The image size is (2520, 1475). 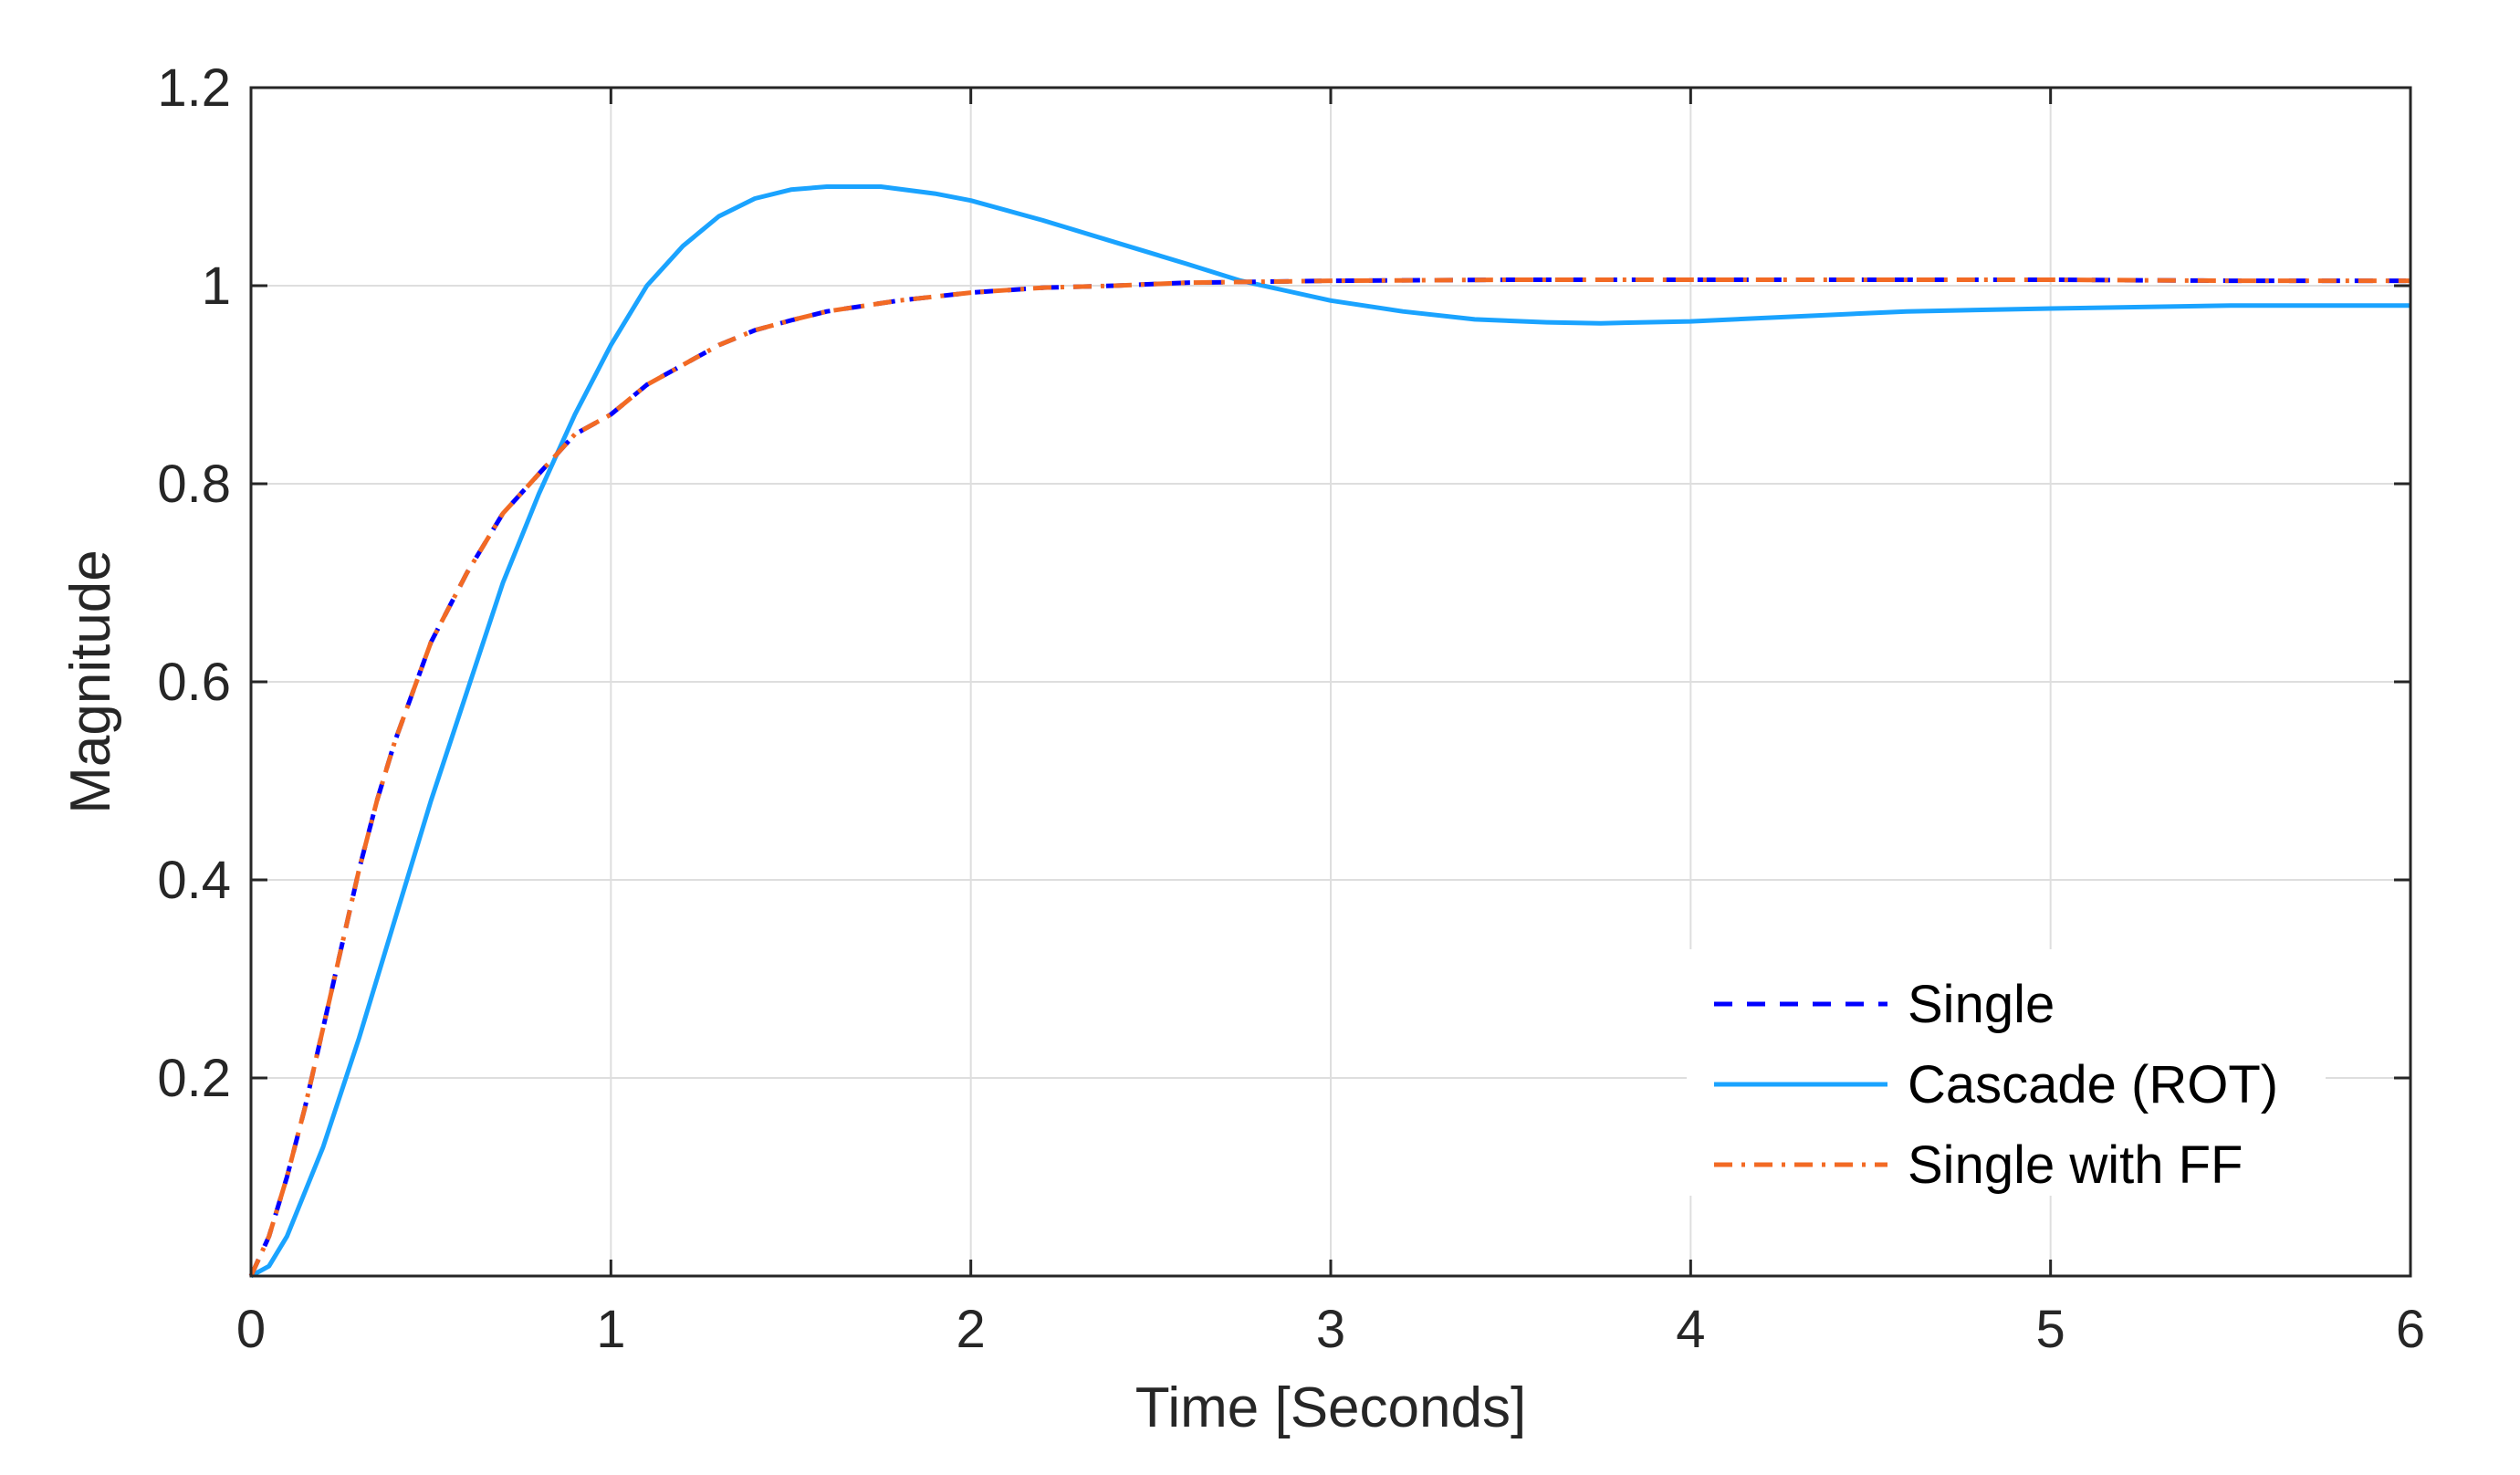 What do you see at coordinates (194, 88) in the screenshot?
I see `y-tick-label: 1.2` at bounding box center [194, 88].